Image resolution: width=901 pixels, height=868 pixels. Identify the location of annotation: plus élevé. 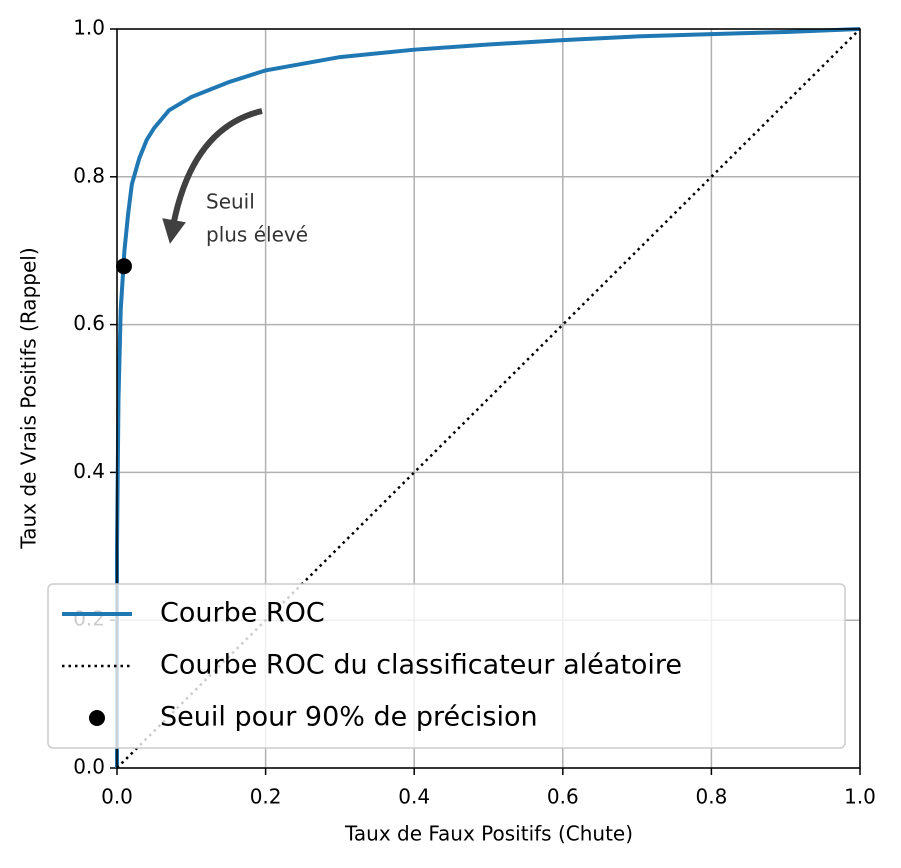
(257, 235).